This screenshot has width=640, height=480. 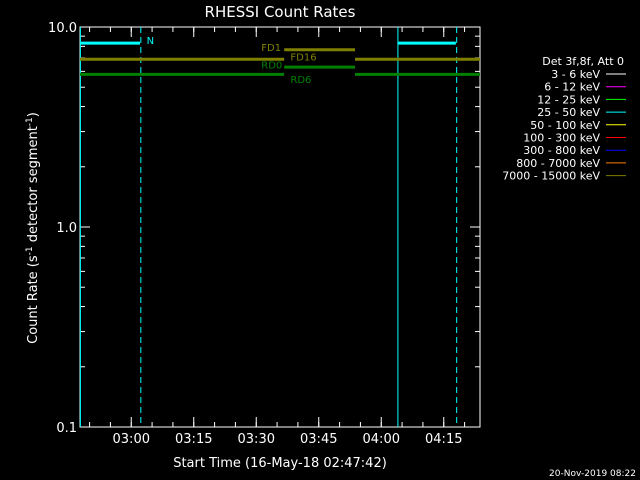 What do you see at coordinates (193, 439) in the screenshot?
I see `x-tick-label: 03:15` at bounding box center [193, 439].